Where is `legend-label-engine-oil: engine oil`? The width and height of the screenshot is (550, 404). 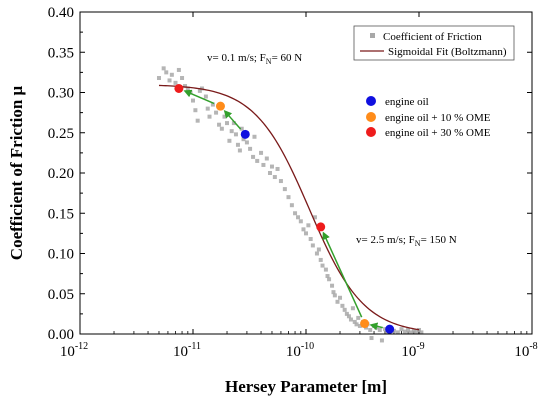
legend-label-engine-oil: engine oil is located at coordinates (407, 102).